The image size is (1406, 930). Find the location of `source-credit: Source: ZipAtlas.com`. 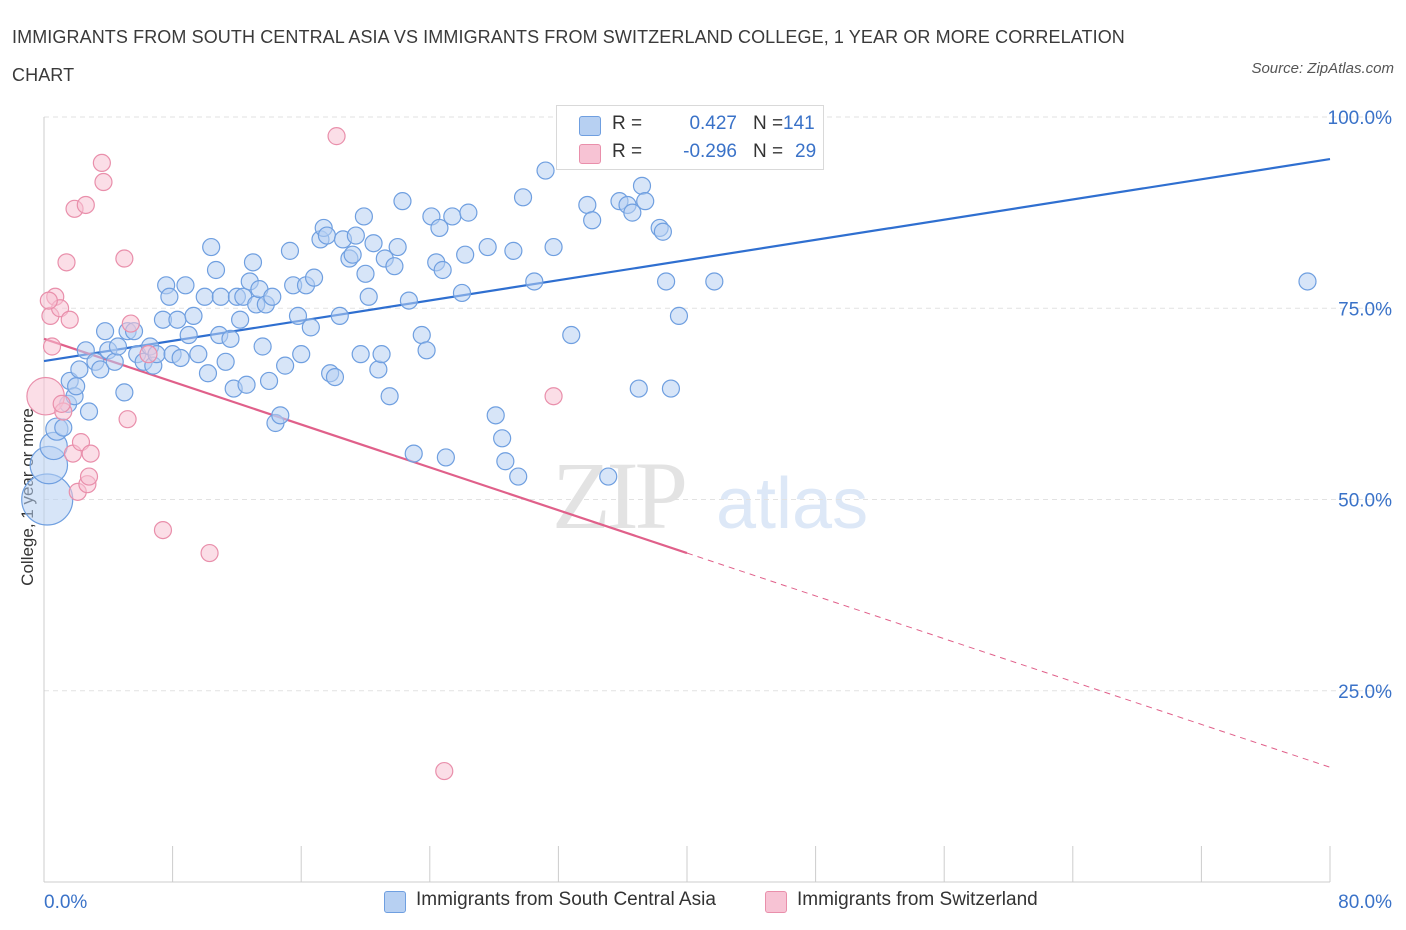

source-credit: Source: ZipAtlas.com is located at coordinates (1322, 68).